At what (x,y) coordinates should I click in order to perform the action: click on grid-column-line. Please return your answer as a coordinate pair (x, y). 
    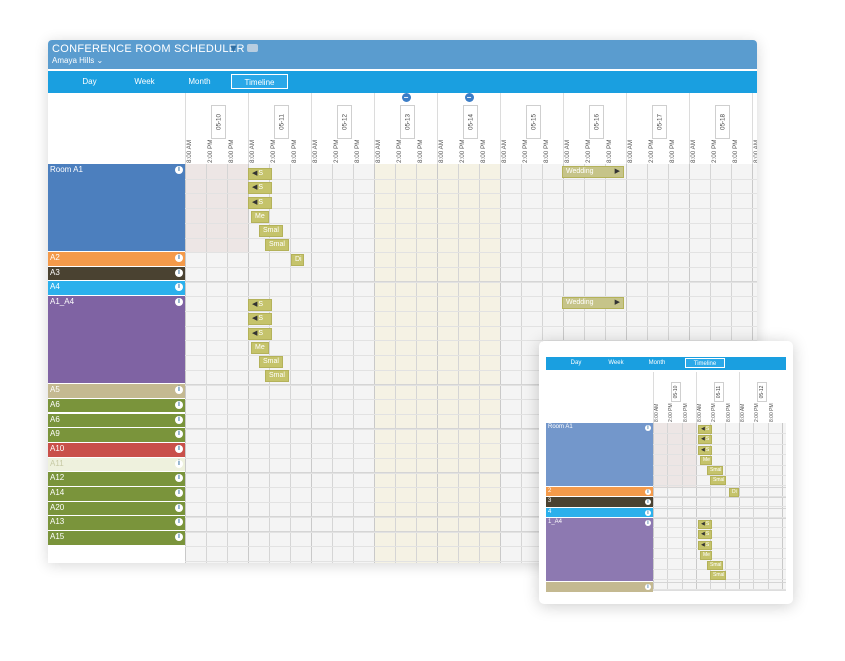
    Looking at the image, I should click on (353, 363).